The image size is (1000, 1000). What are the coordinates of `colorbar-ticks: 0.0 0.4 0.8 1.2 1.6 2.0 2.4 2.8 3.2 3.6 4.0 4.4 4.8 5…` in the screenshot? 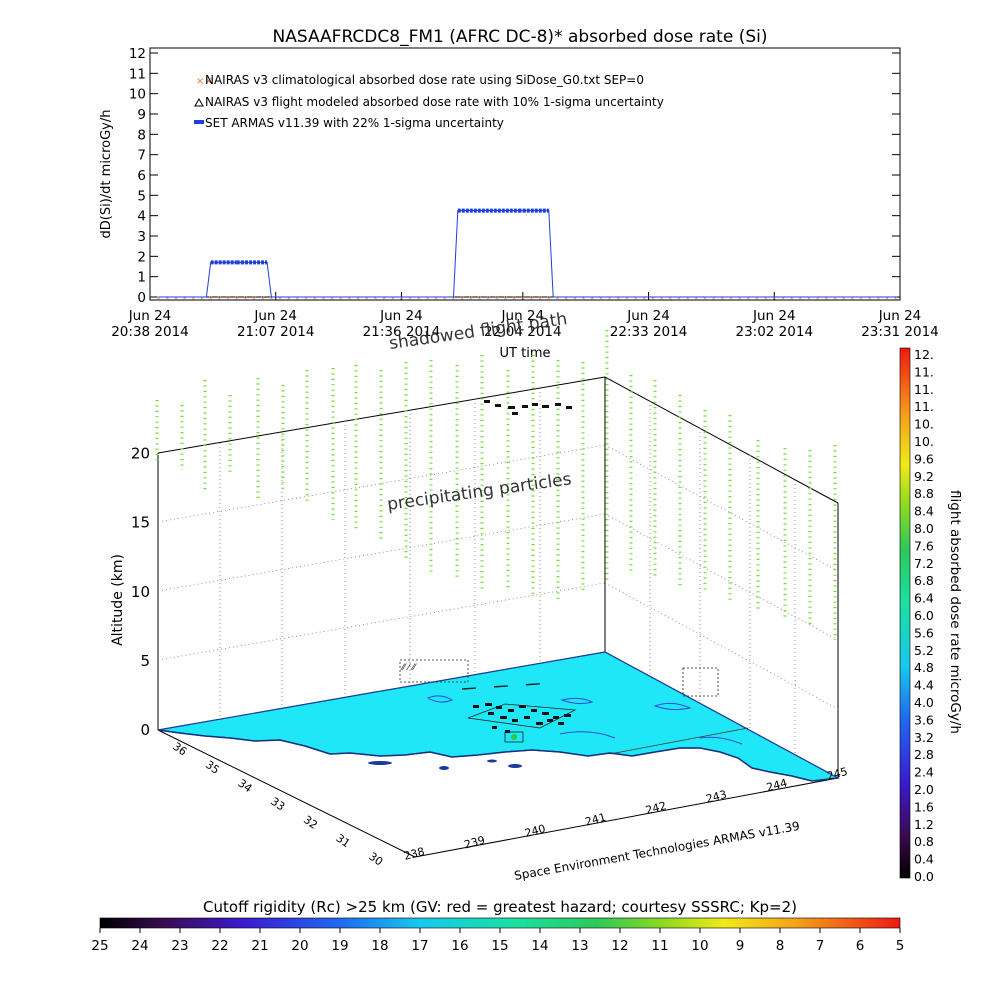 It's located at (924, 615).